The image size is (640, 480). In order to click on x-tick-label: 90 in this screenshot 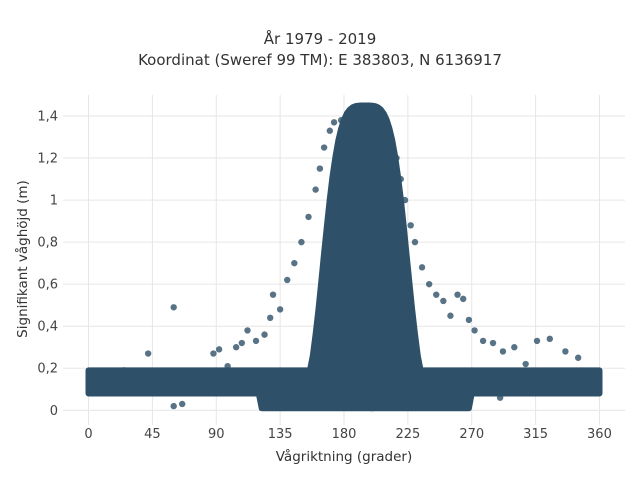, I will do `click(216, 434)`.